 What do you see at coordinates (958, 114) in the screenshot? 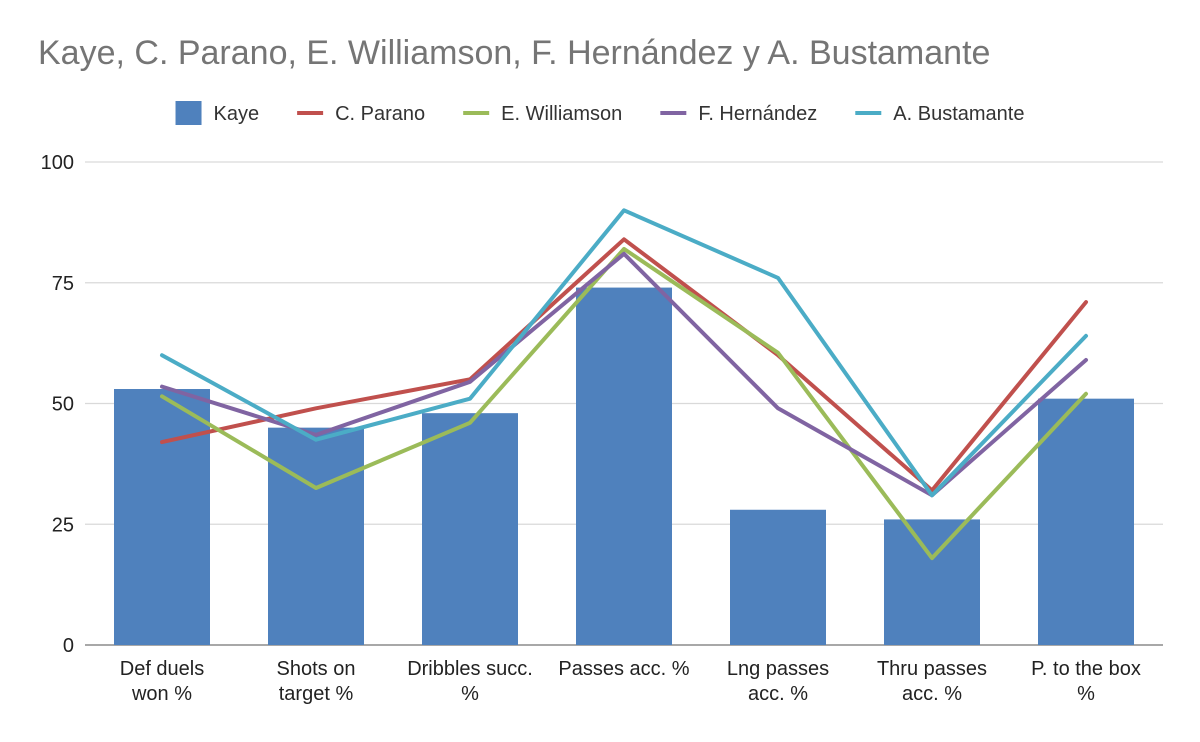
I see `legend-label-a-bustamante: A. Bustamante` at bounding box center [958, 114].